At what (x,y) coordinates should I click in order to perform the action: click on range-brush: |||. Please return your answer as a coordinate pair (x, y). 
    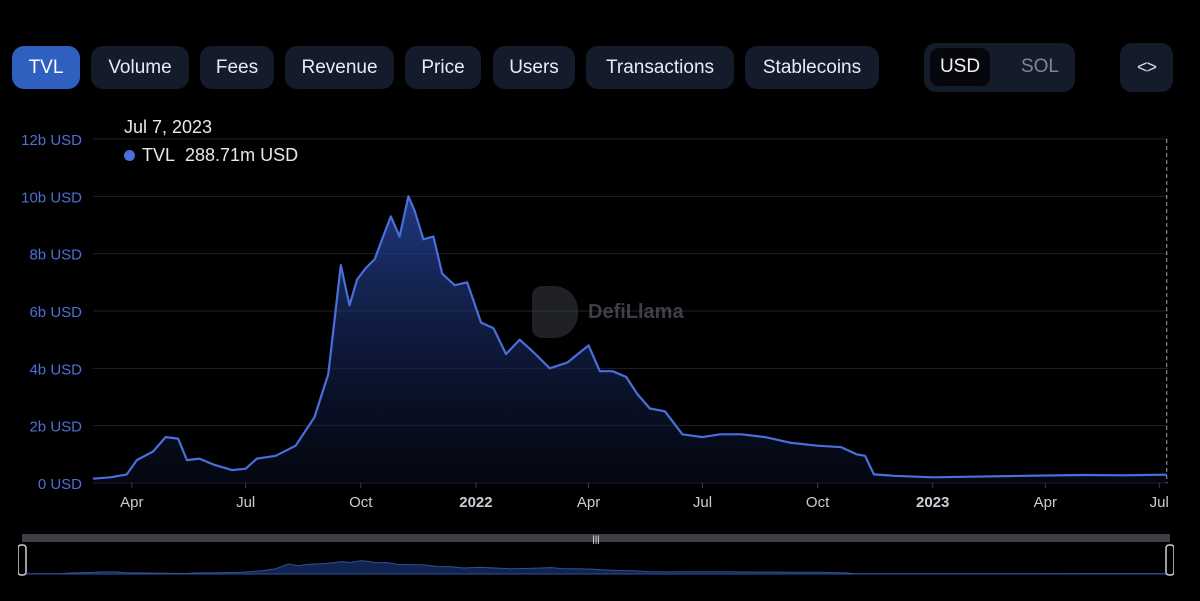
    Looking at the image, I should click on (596, 556).